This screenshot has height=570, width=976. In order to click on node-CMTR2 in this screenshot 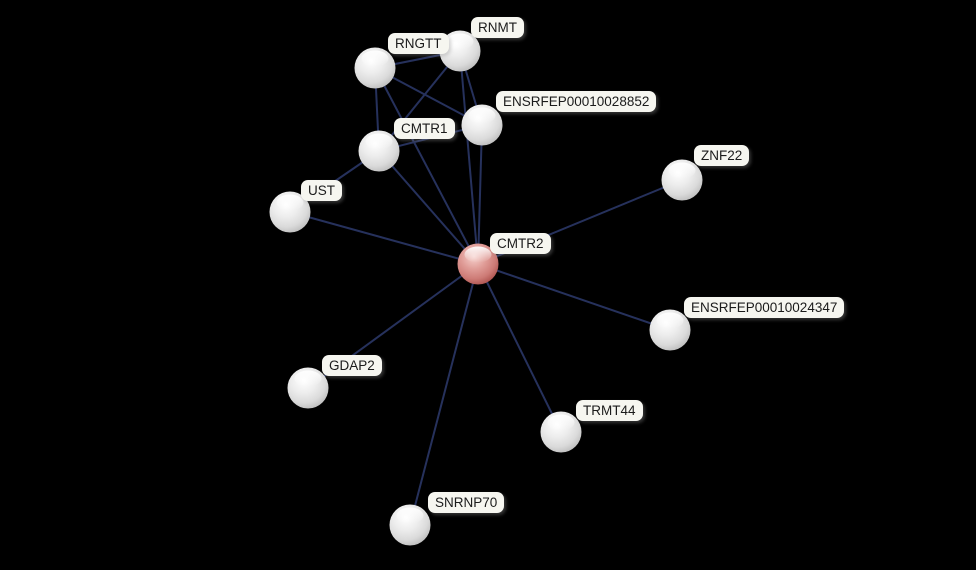, I will do `click(478, 264)`.